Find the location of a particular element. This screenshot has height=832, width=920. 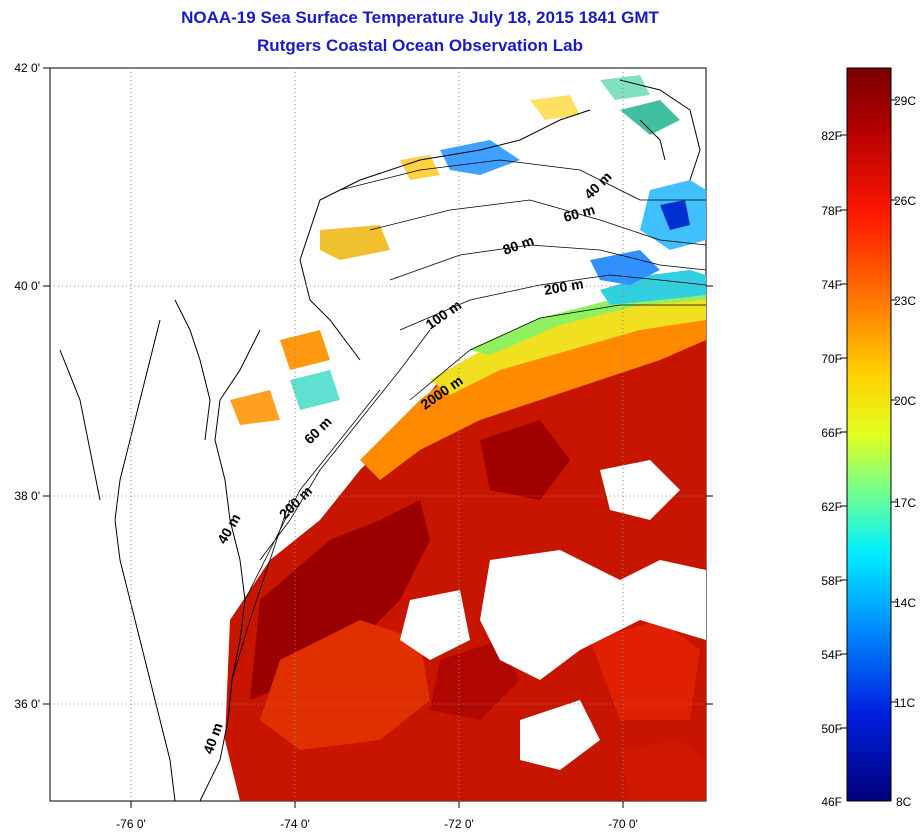

colorbar-f-label: 46F is located at coordinates (831, 802).